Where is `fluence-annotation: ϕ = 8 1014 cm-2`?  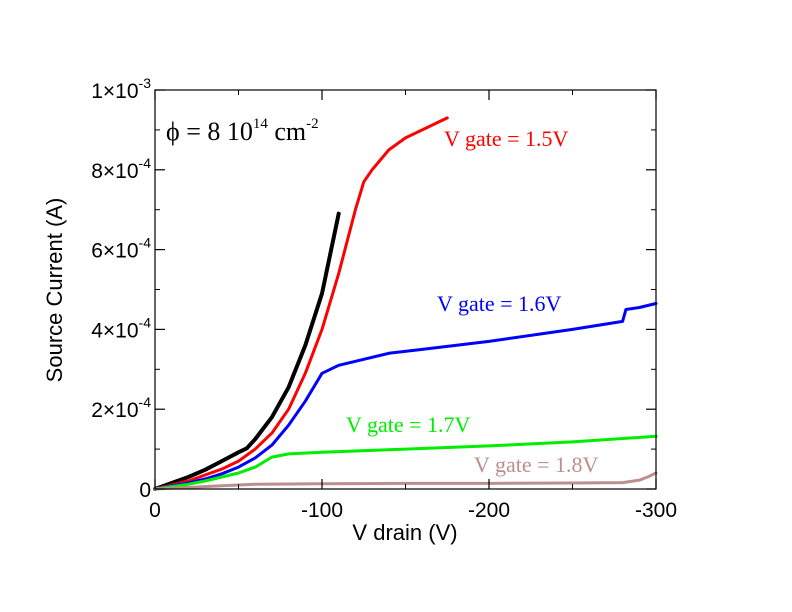 fluence-annotation: ϕ = 8 1014 cm-2 is located at coordinates (242, 131).